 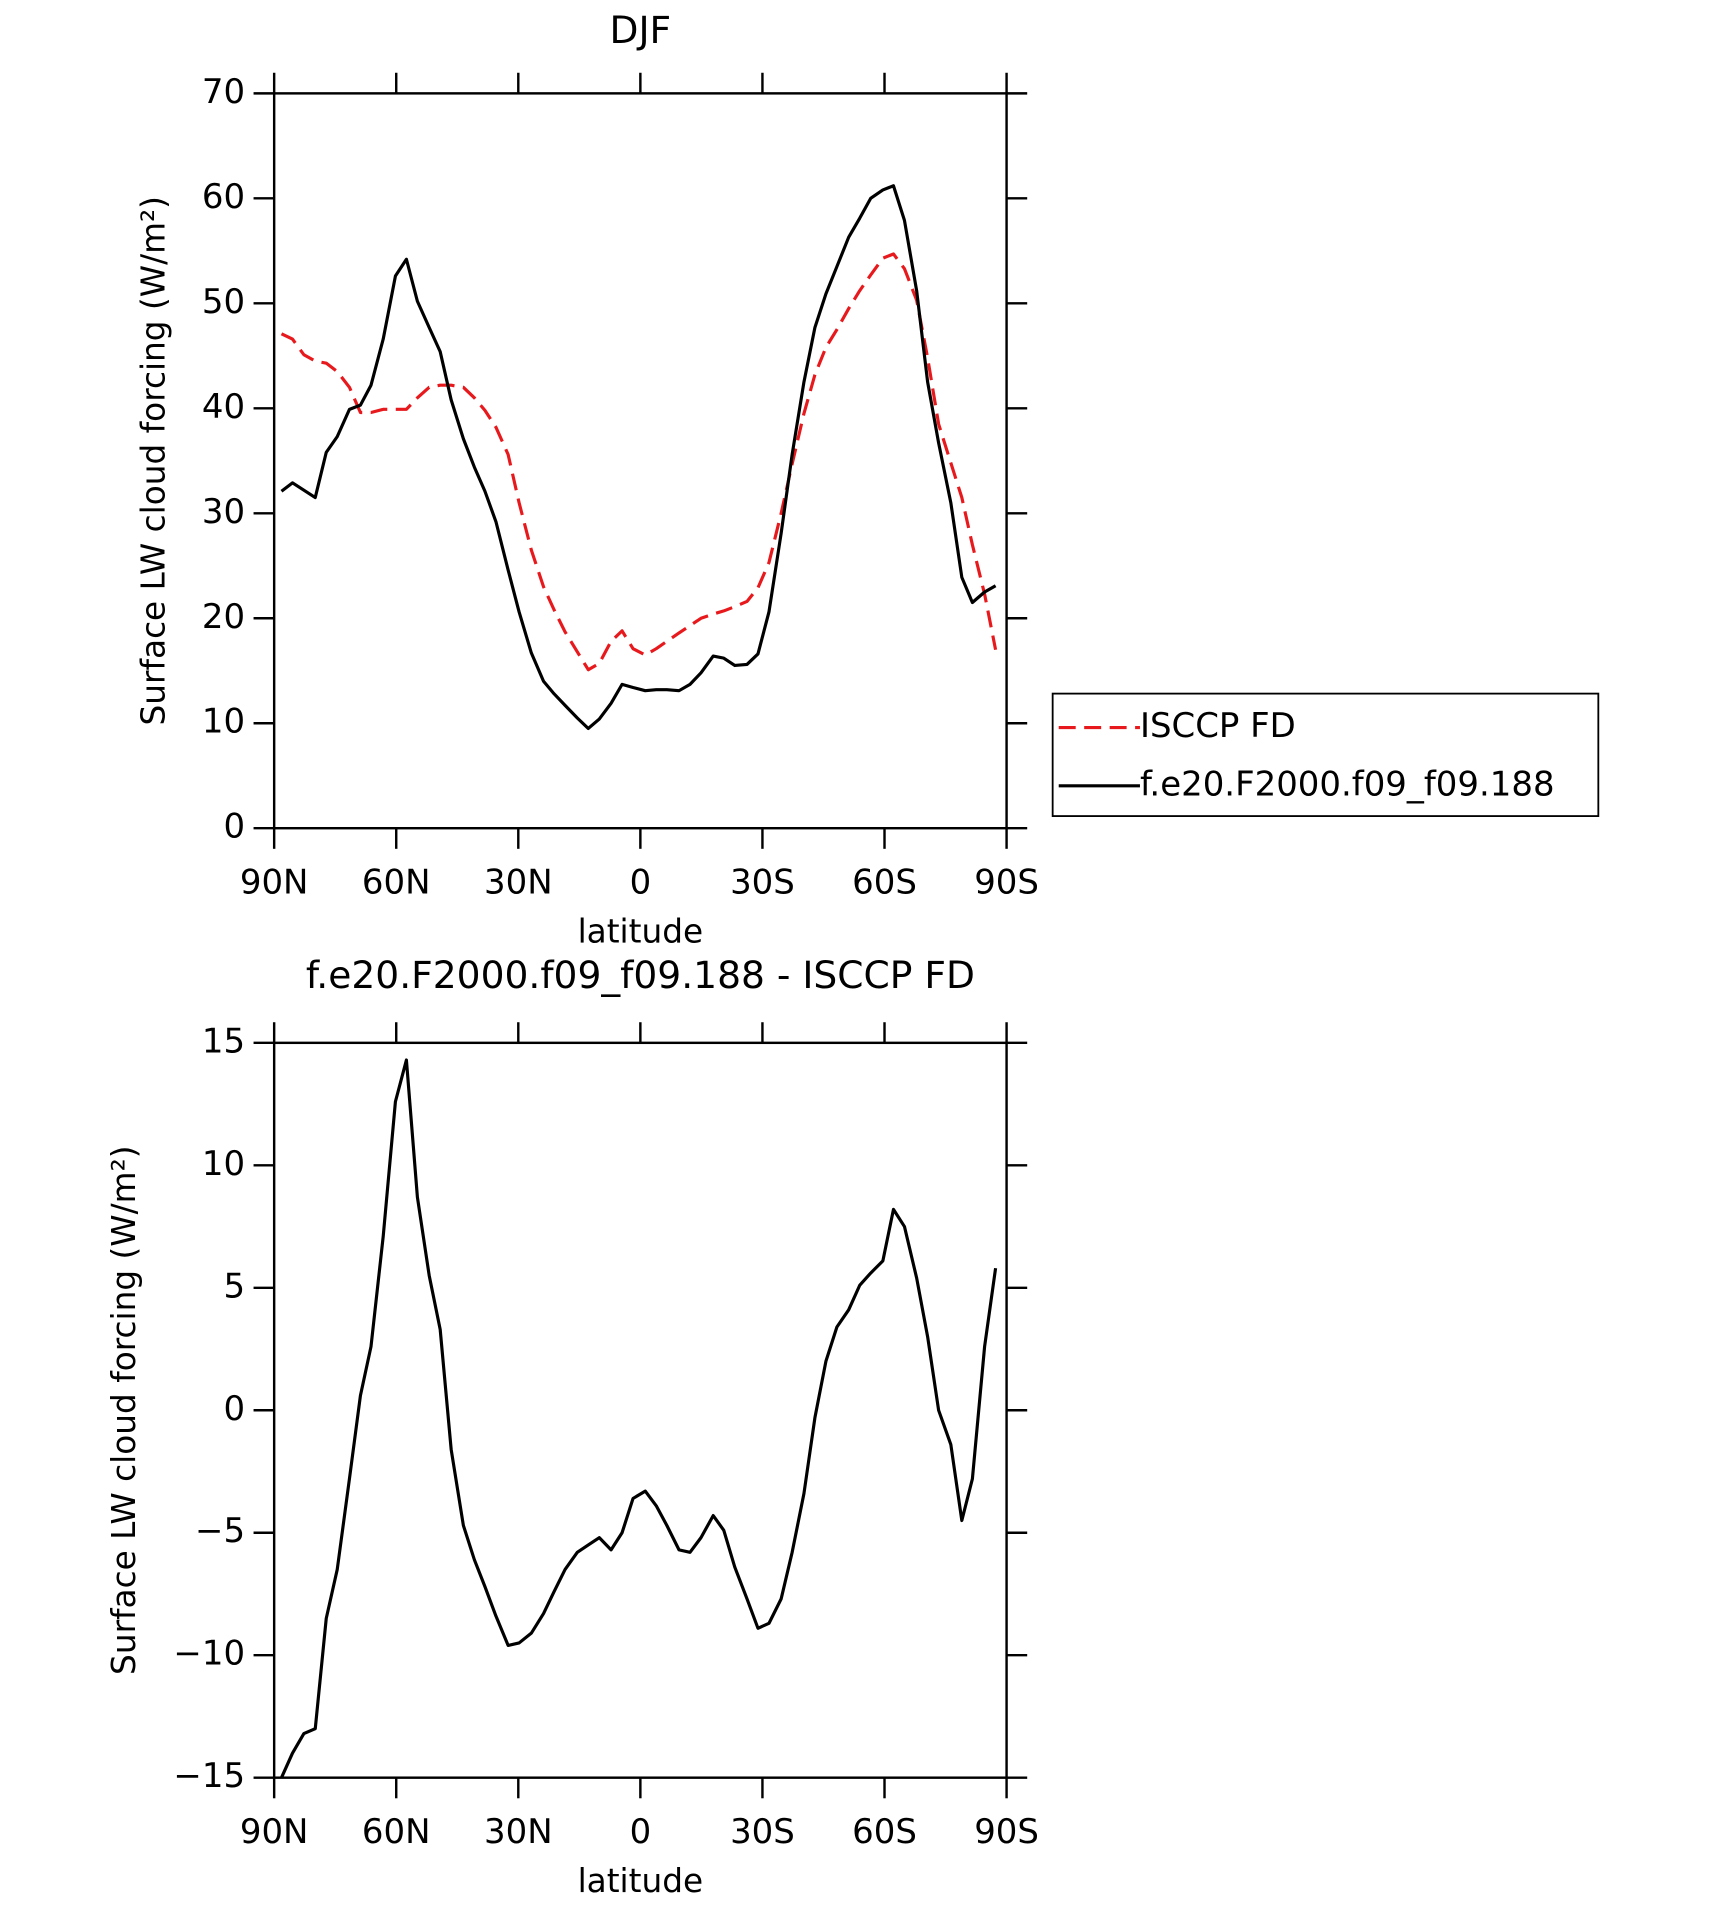 I want to click on y-tick-label: 70, so click(x=223, y=92).